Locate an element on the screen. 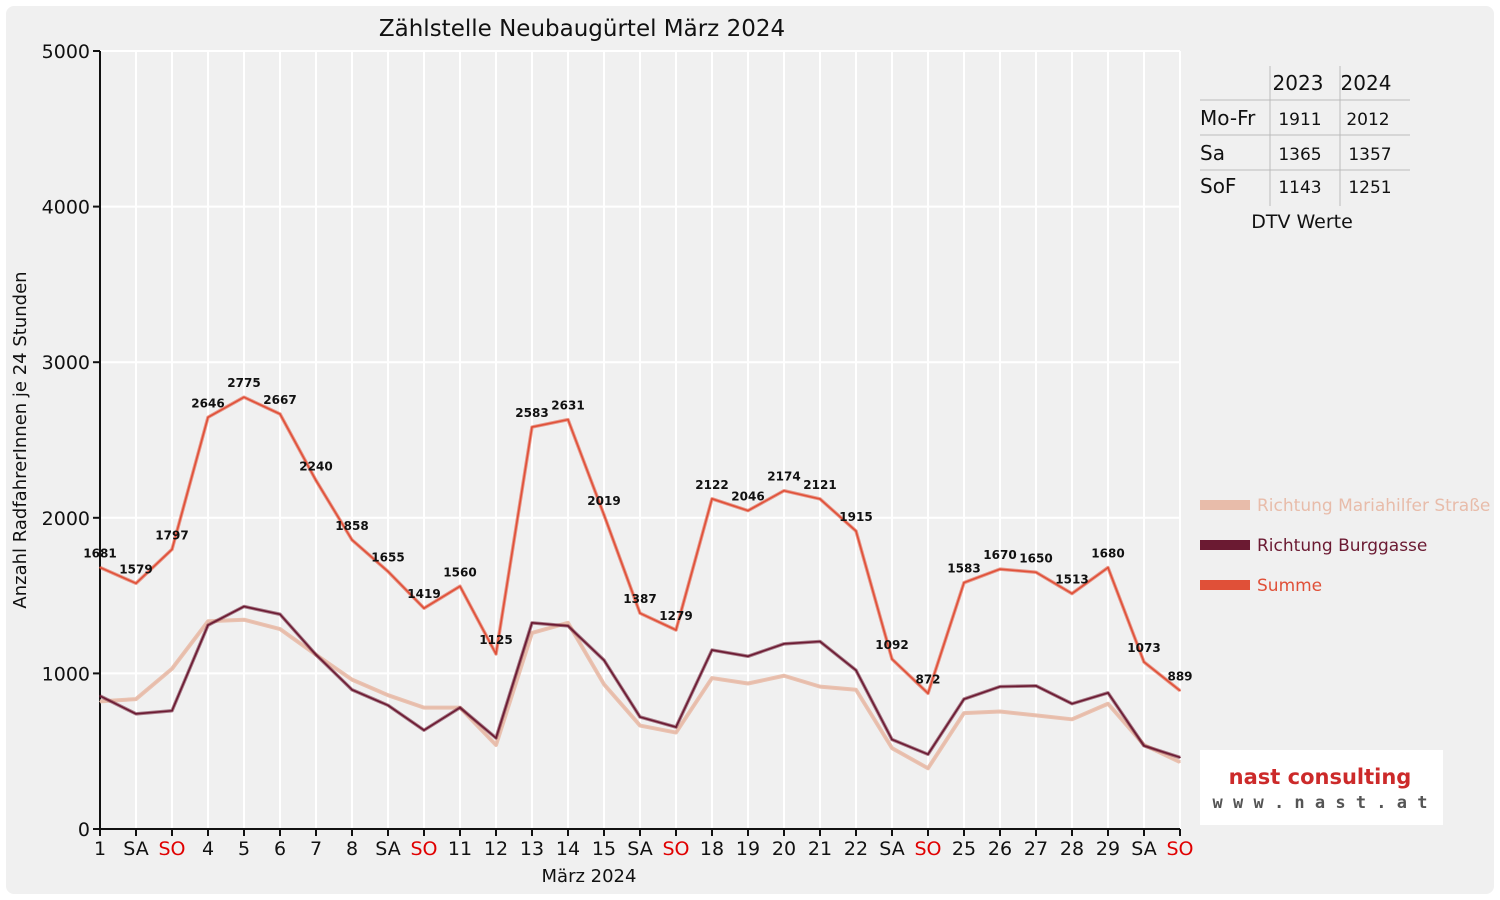 This screenshot has width=1500, height=900. y-tick-label: 4000 is located at coordinates (66, 208).